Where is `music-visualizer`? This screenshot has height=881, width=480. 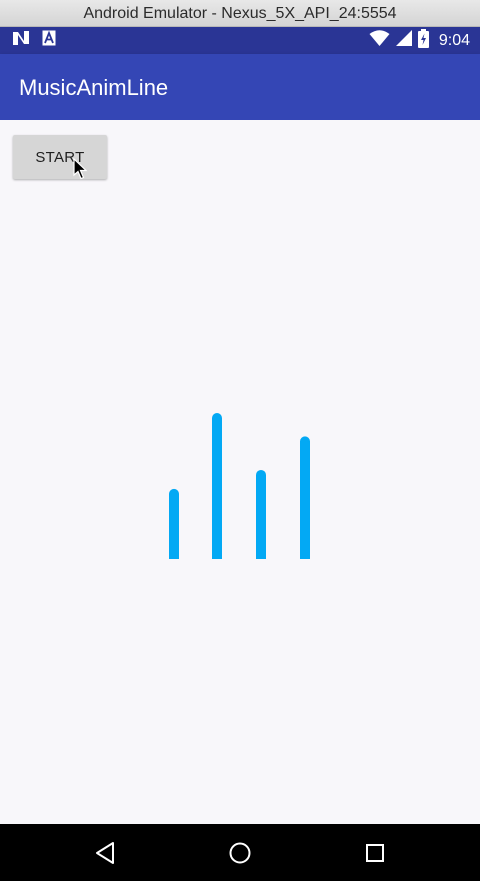 music-visualizer is located at coordinates (239, 486).